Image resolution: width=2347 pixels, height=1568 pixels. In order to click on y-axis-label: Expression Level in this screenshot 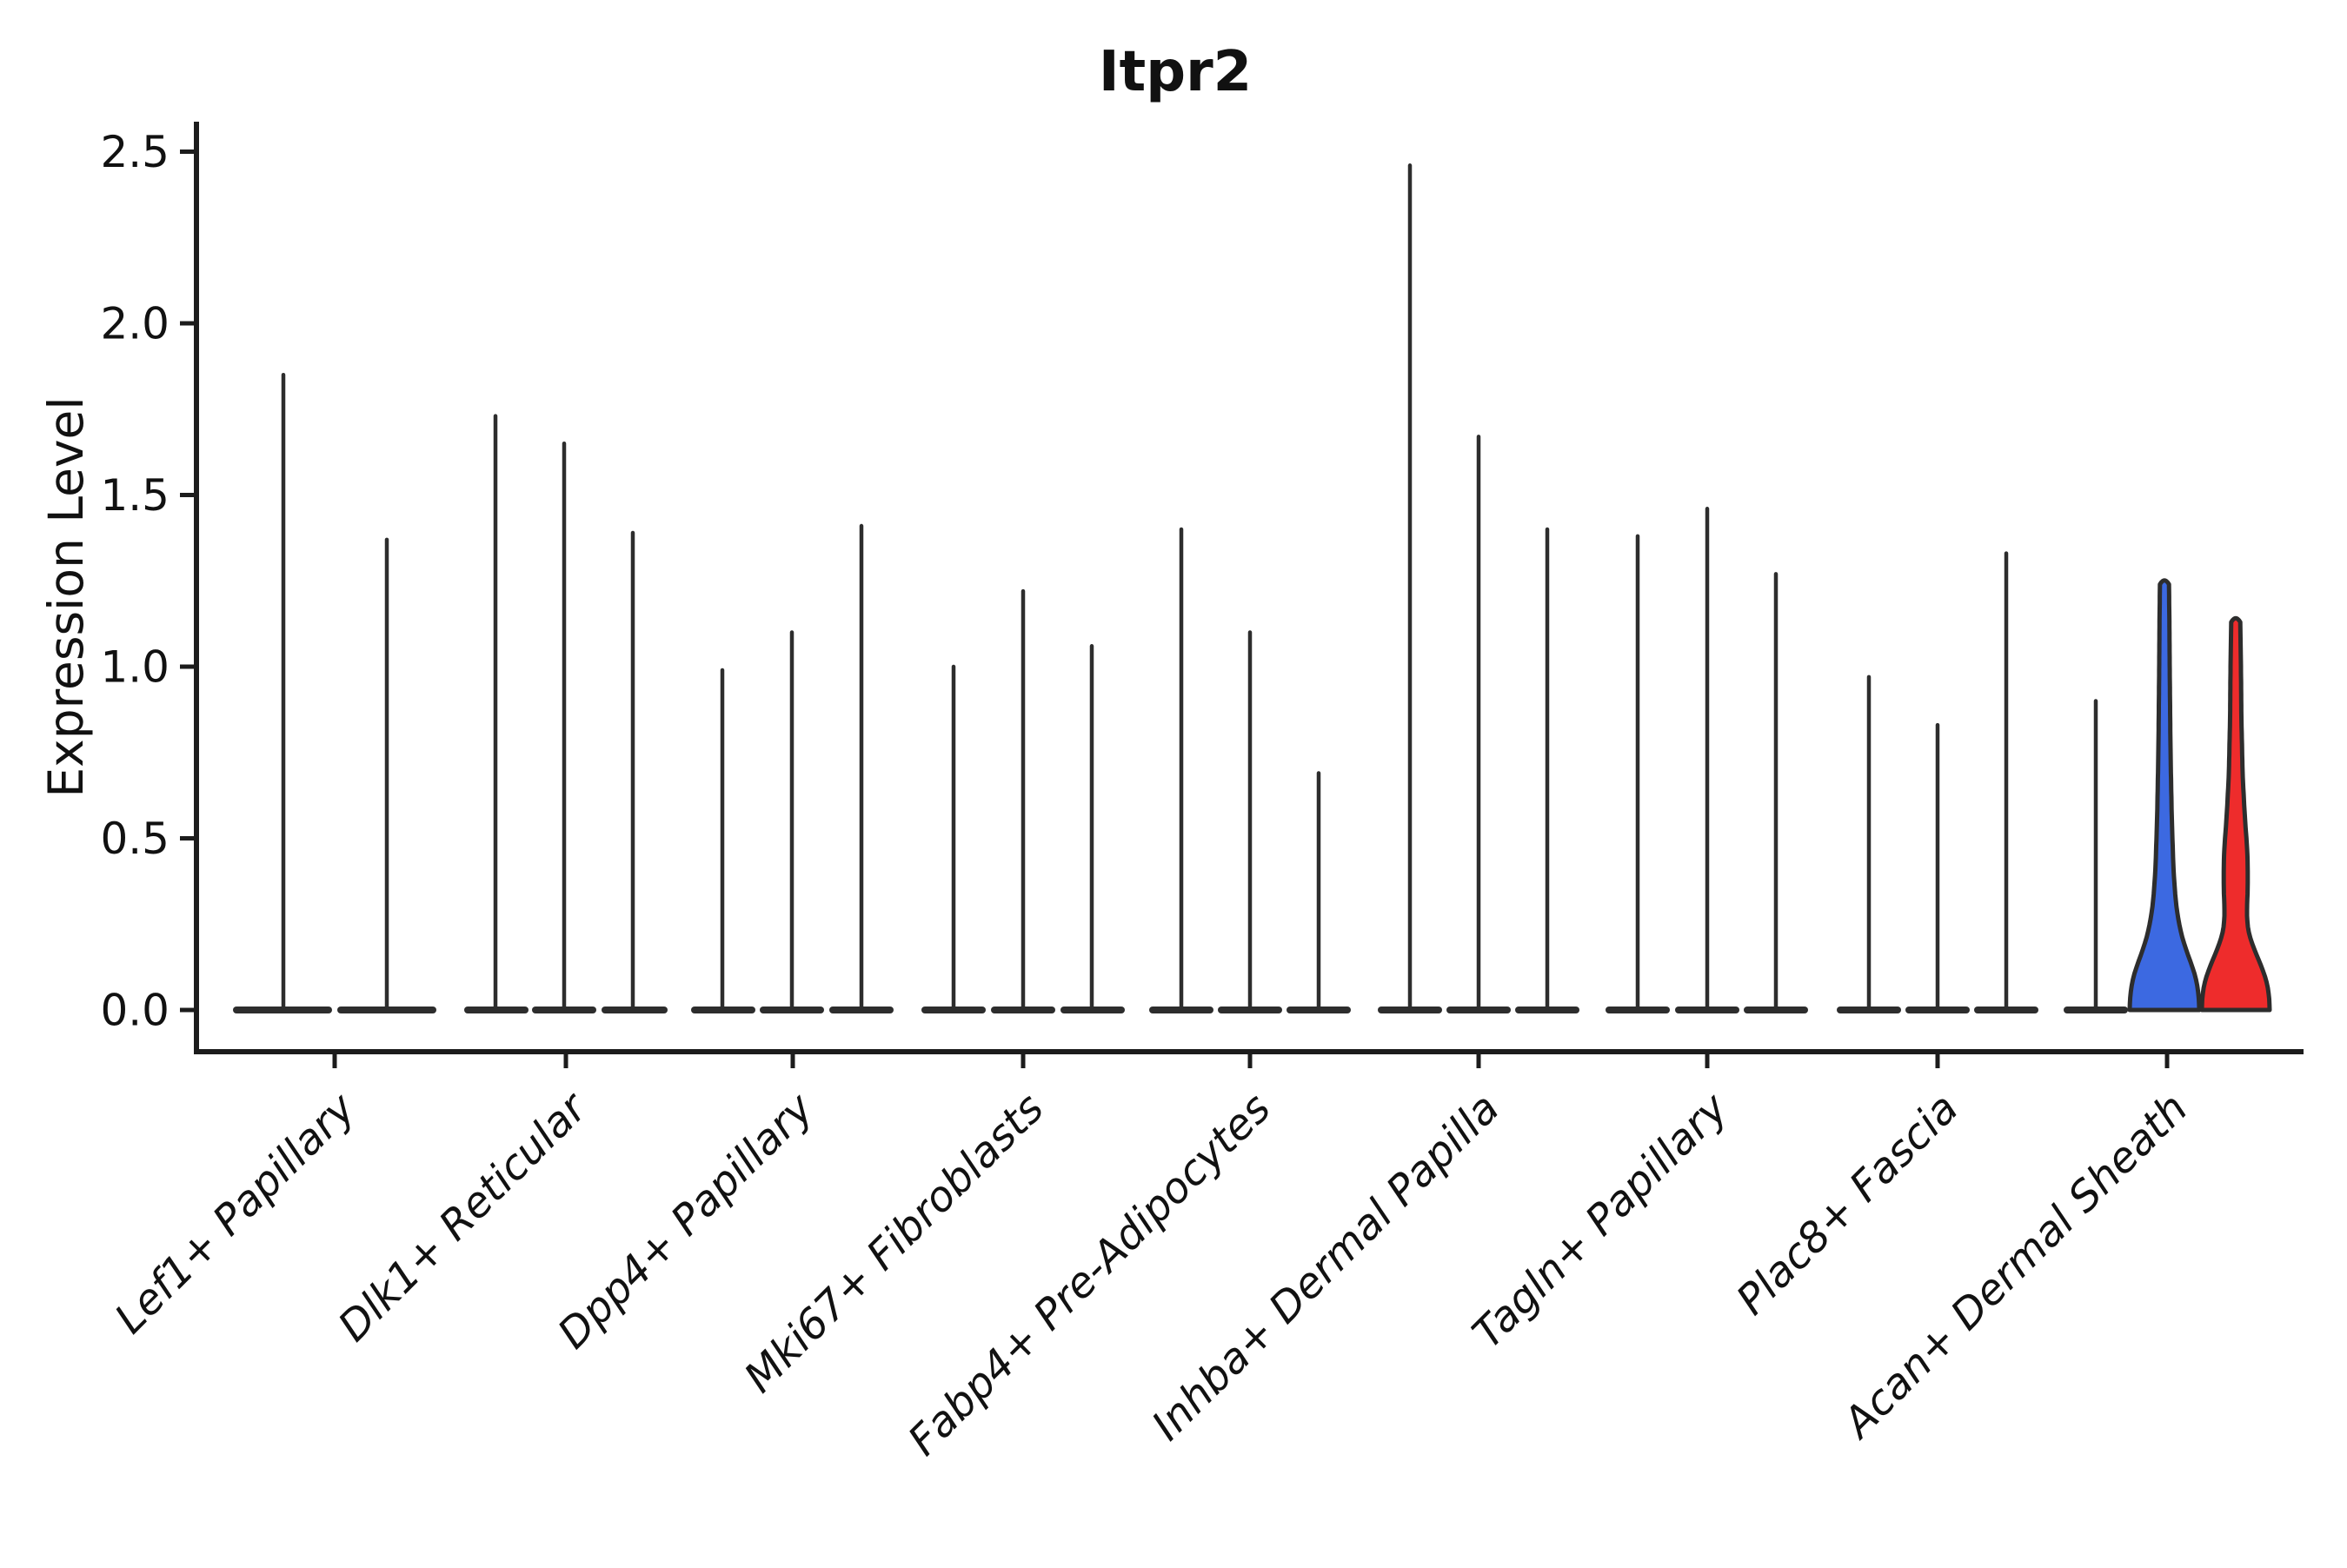, I will do `click(66, 596)`.